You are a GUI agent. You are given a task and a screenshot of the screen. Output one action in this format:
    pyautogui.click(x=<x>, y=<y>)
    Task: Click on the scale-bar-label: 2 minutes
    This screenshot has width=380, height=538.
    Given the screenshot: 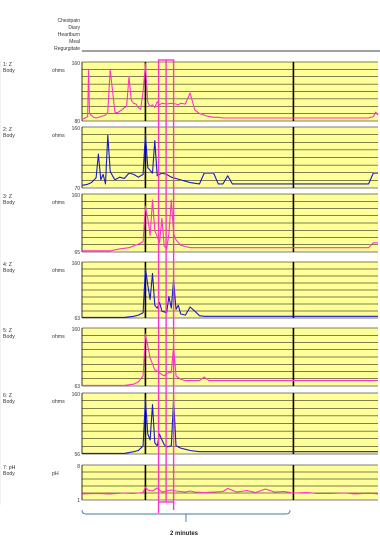 What is the action you would take?
    pyautogui.click(x=184, y=534)
    